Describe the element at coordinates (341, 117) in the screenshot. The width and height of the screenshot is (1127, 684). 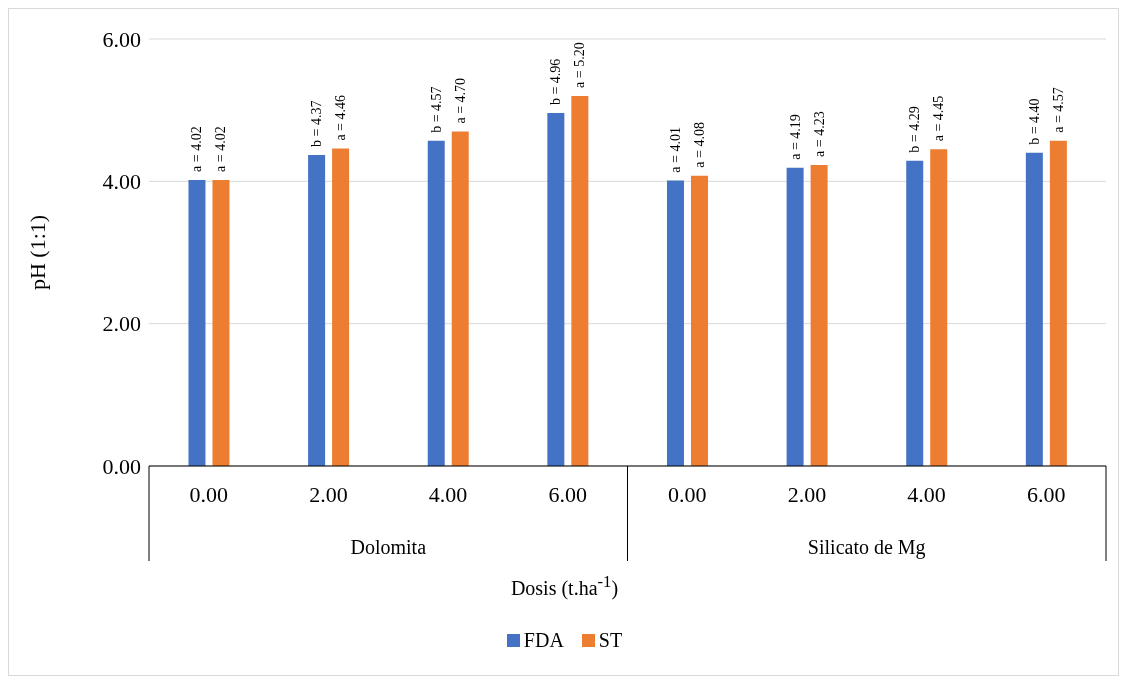
I see `data-label: a = 4.46` at that location.